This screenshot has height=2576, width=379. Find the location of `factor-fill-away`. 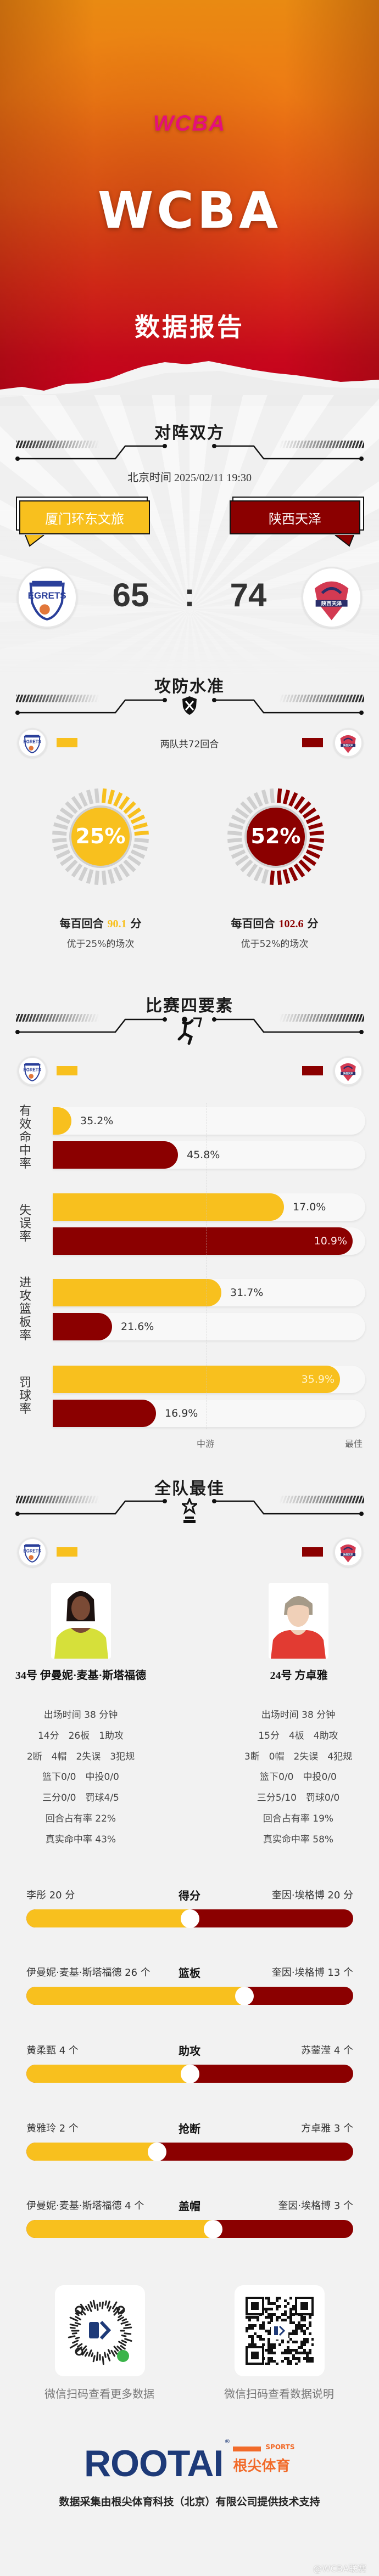

factor-fill-away is located at coordinates (203, 1241).